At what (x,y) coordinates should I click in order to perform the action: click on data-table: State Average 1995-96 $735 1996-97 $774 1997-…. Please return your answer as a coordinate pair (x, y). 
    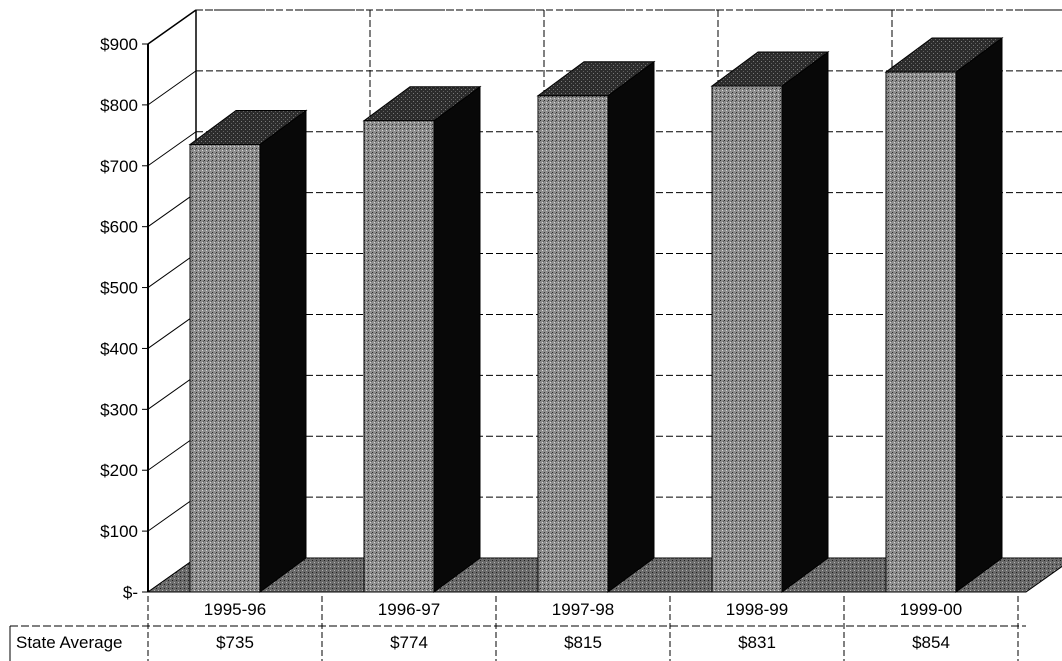
    Looking at the image, I should click on (517, 628).